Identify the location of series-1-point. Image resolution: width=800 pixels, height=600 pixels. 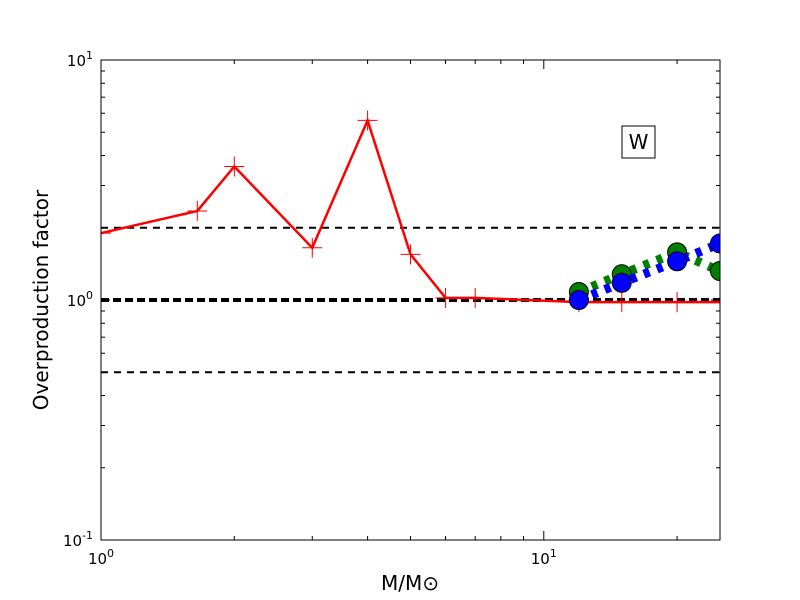
(715, 271).